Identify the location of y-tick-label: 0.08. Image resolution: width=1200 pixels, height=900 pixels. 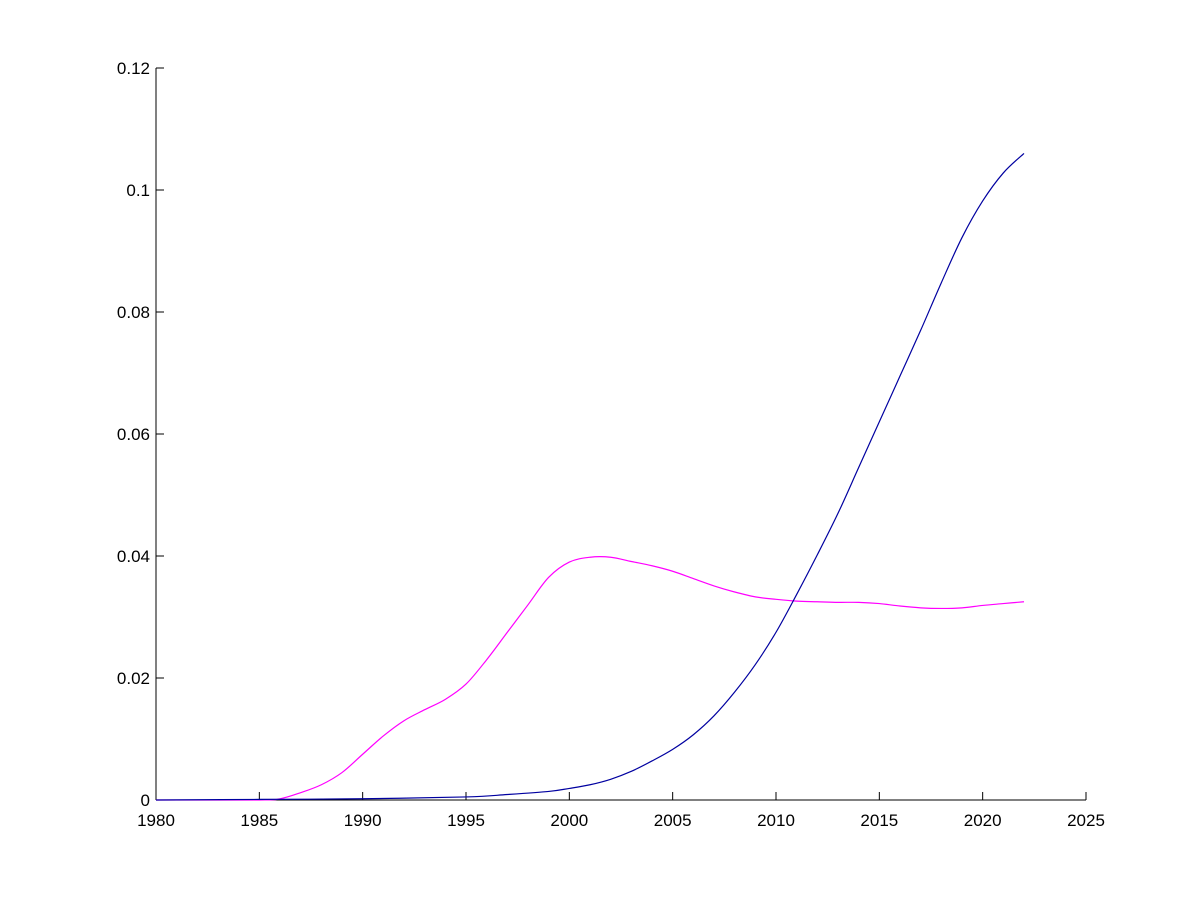
(133, 312).